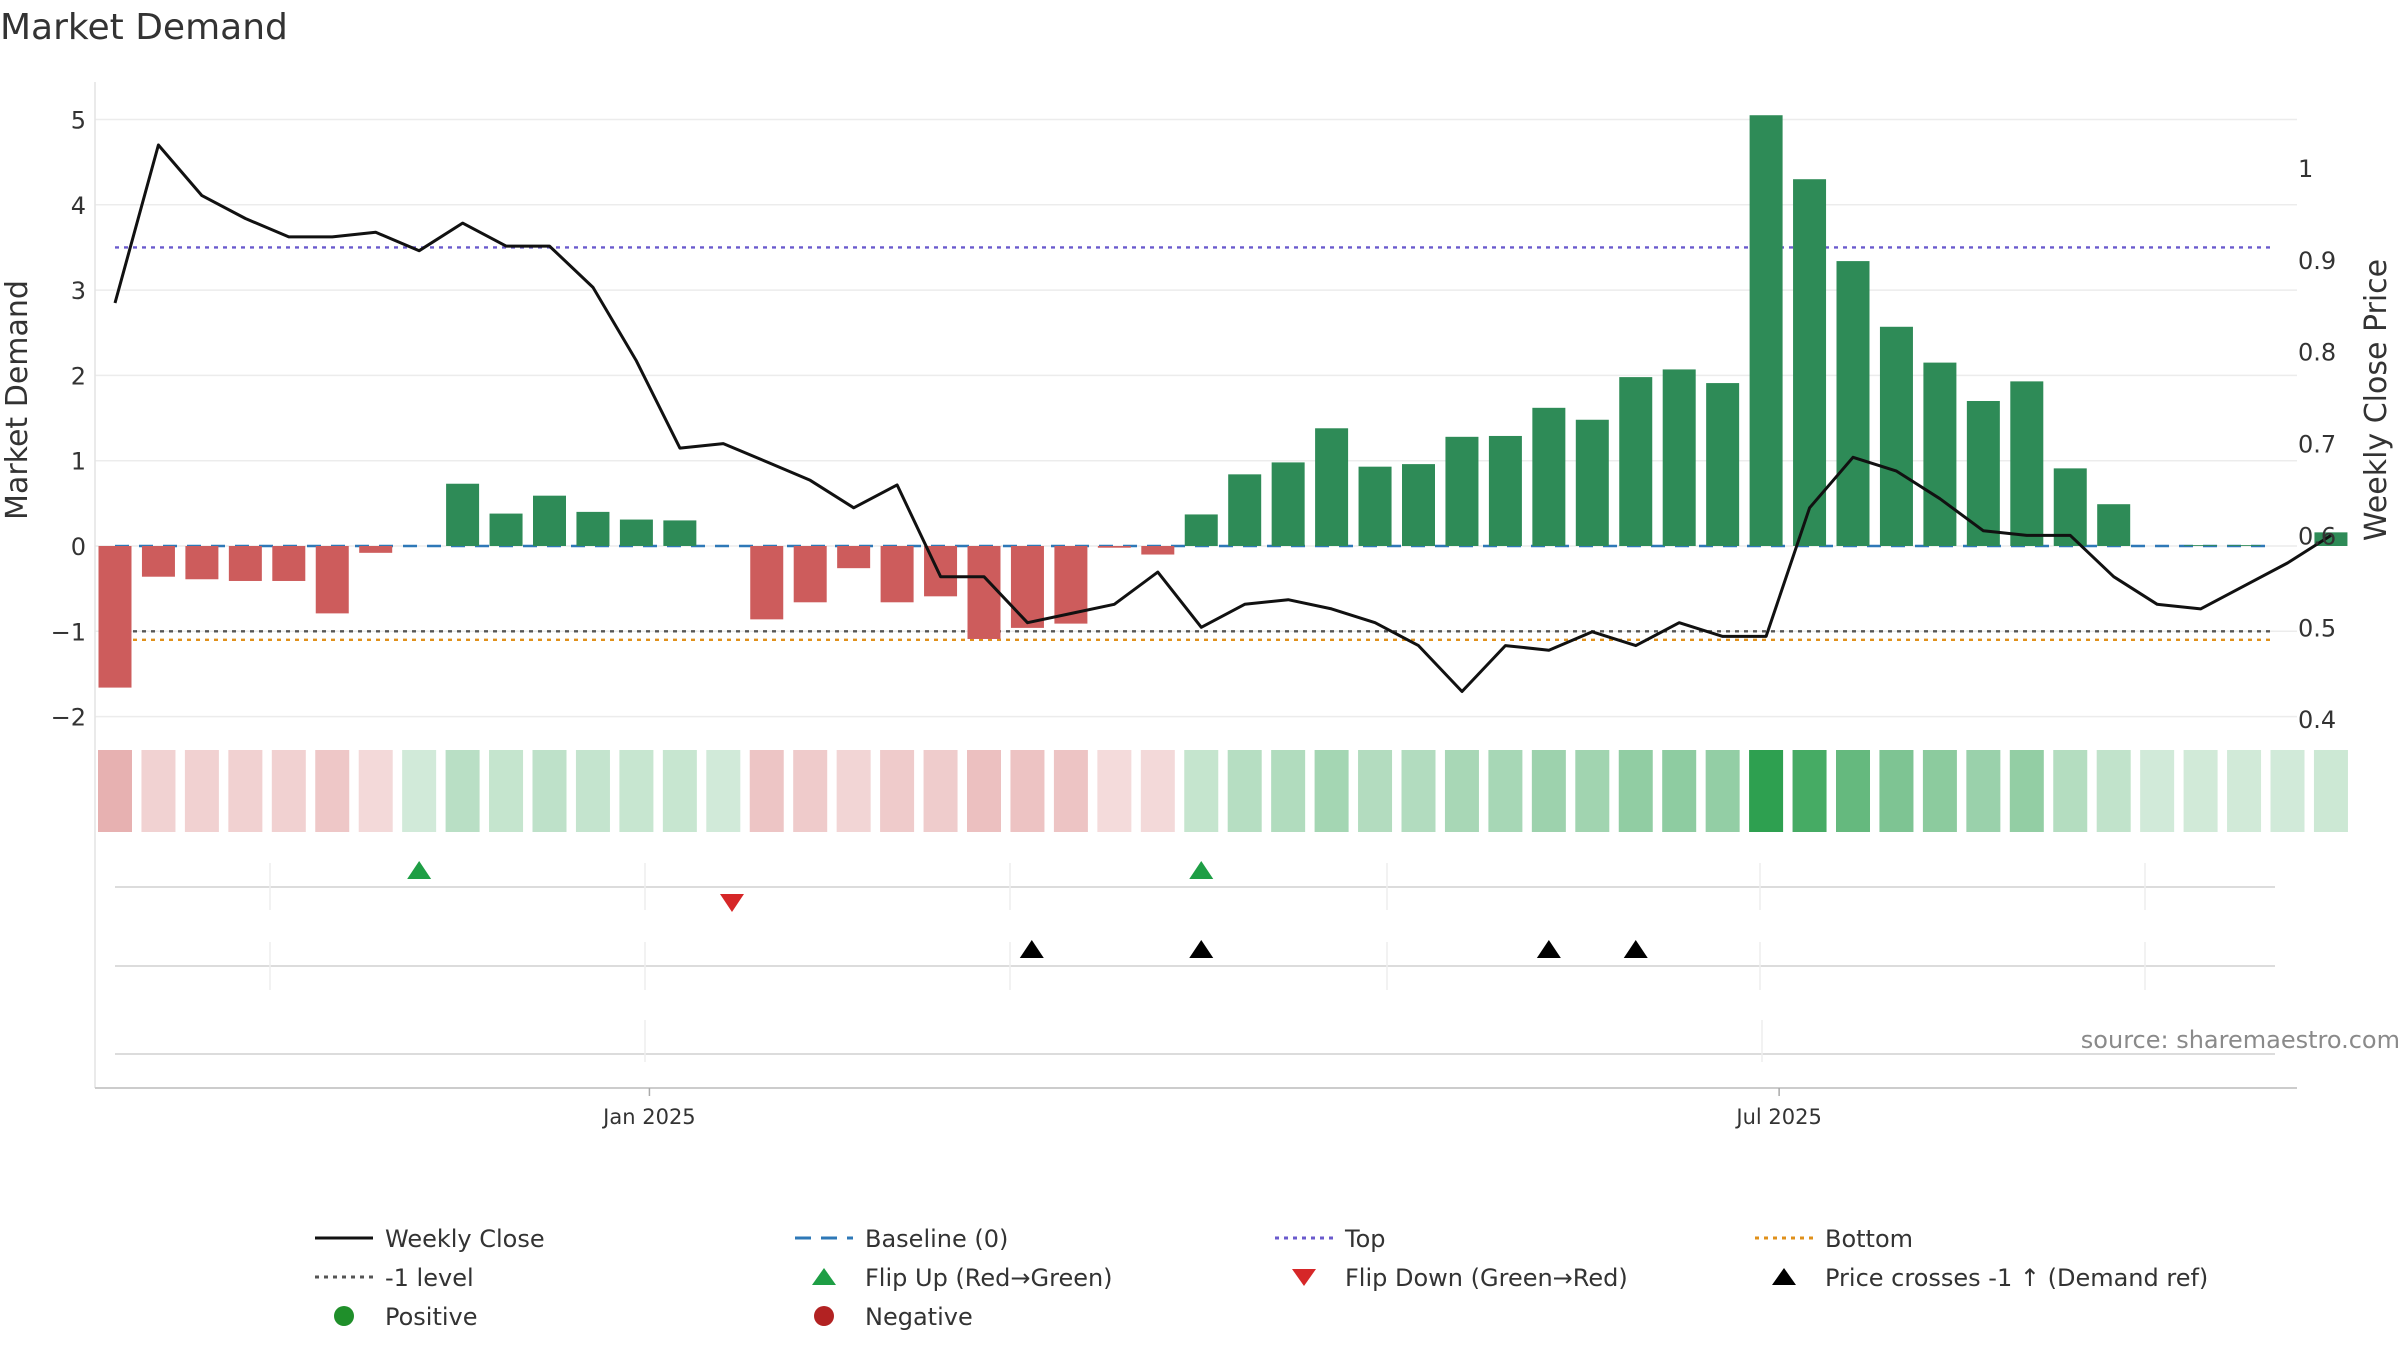 Image resolution: width=2400 pixels, height=1350 pixels. Describe the element at coordinates (2317, 720) in the screenshot. I see `y2-tick-label: 0.4` at that location.